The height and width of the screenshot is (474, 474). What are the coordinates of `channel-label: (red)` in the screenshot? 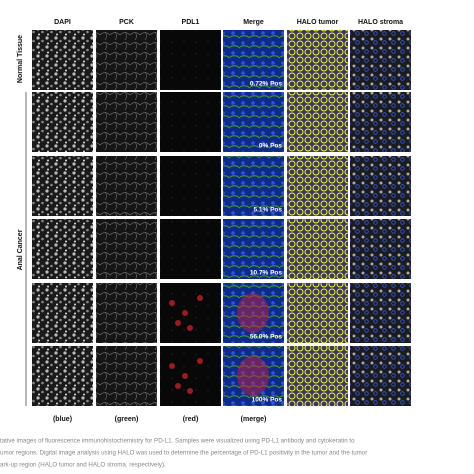 It's located at (191, 419).